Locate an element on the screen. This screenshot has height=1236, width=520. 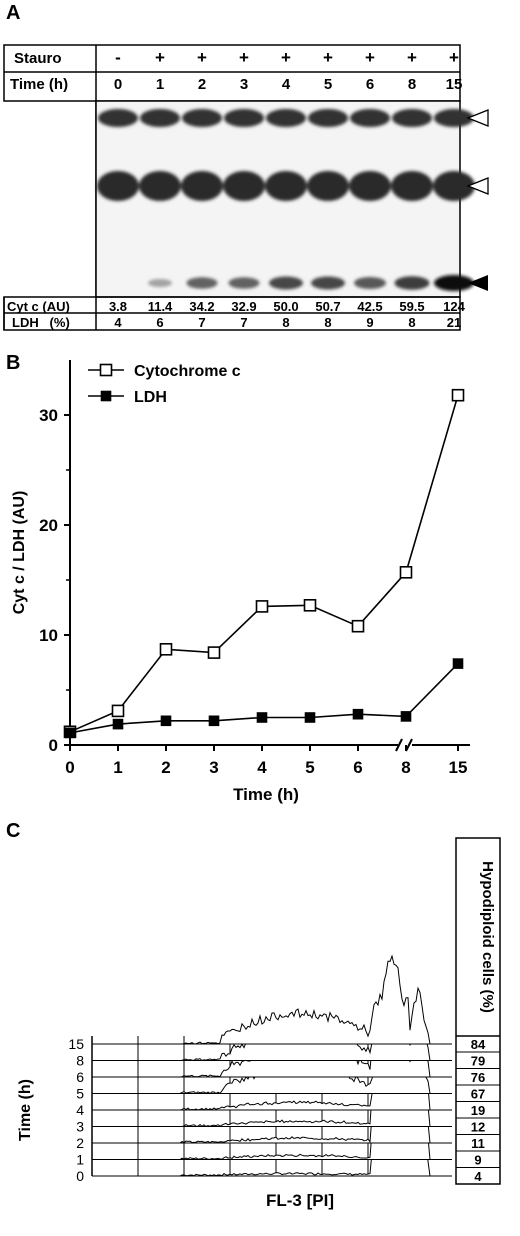
hypodiploid-value: 67 is located at coordinates (478, 1094).